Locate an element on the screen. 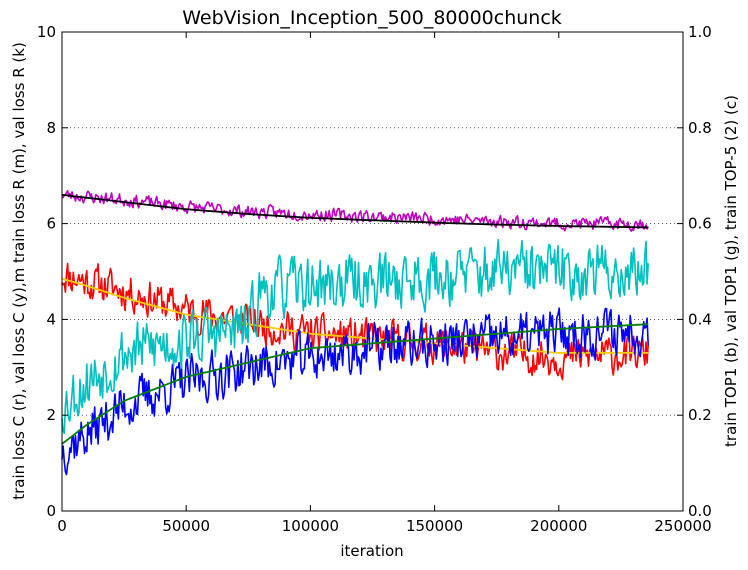 The width and height of the screenshot is (748, 570). y-tick-label-left: 10 is located at coordinates (46, 32).